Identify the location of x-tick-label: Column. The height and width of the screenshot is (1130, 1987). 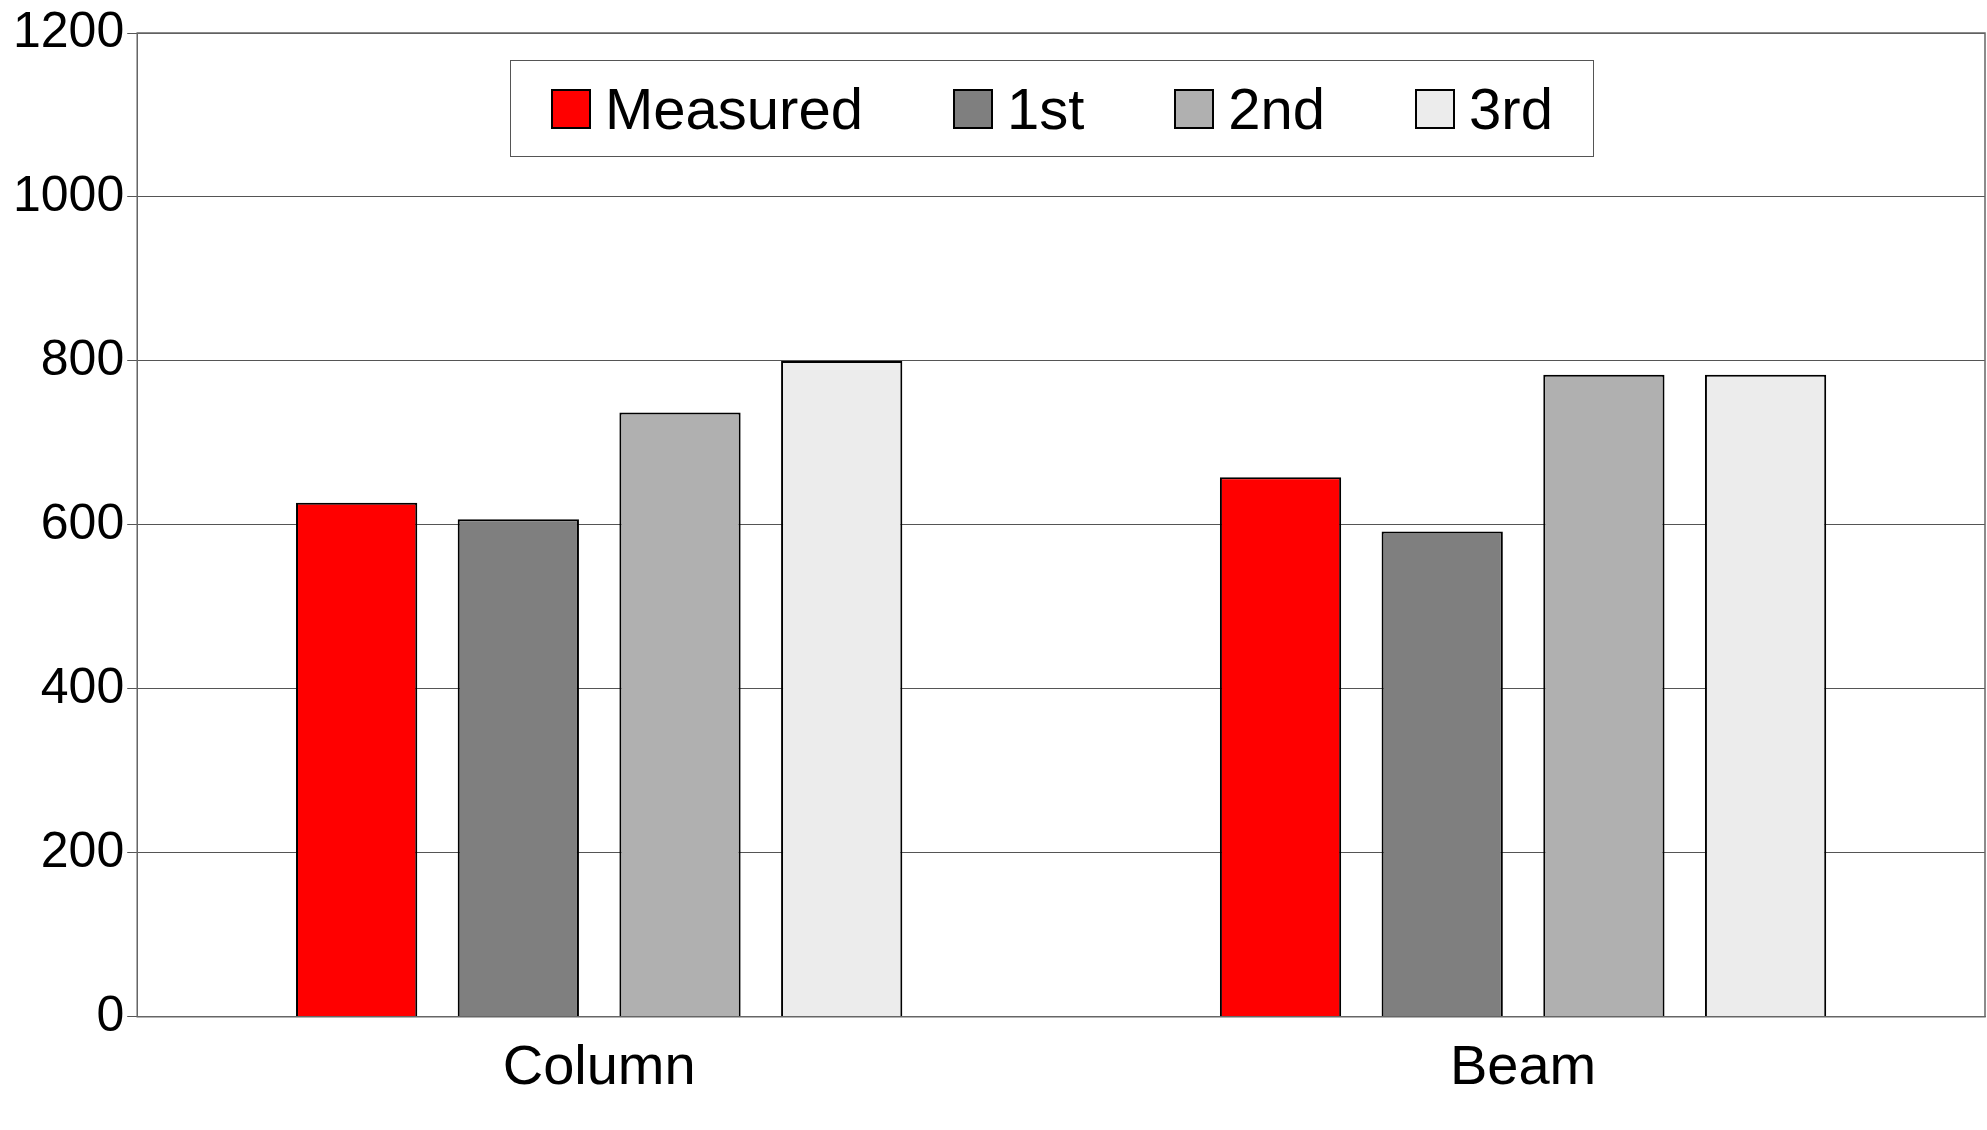
(599, 1064).